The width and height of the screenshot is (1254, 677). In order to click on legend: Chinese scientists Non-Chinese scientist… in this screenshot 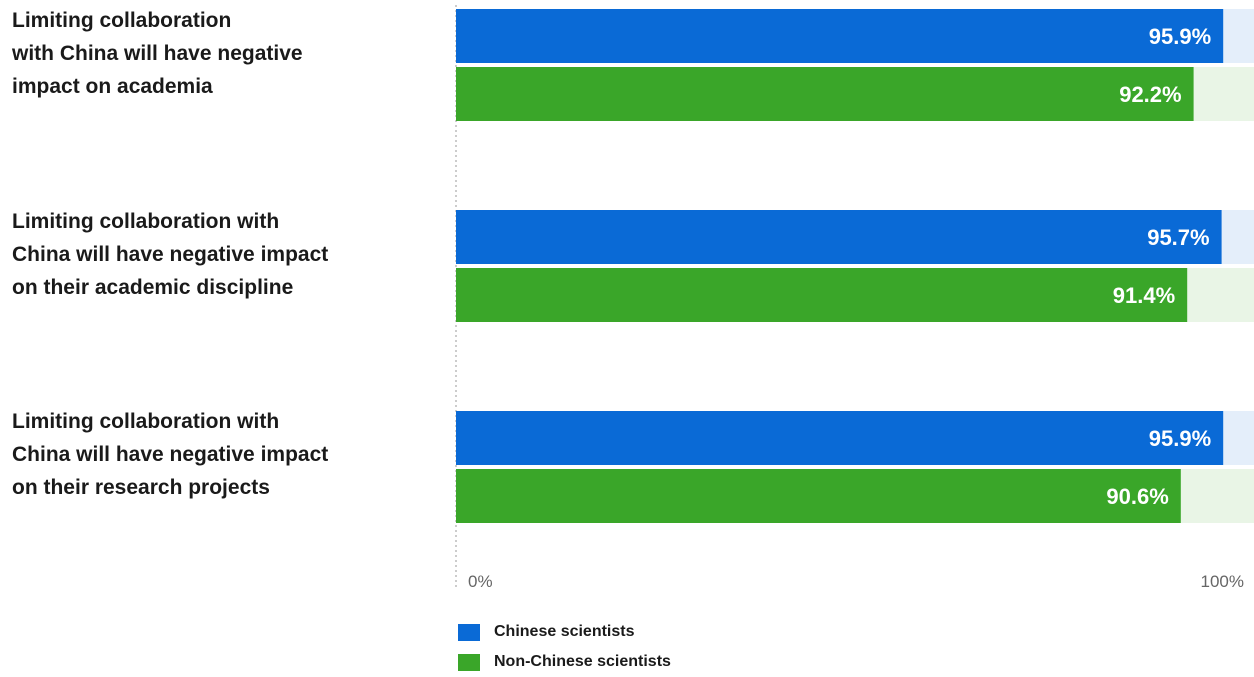, I will do `click(564, 647)`.